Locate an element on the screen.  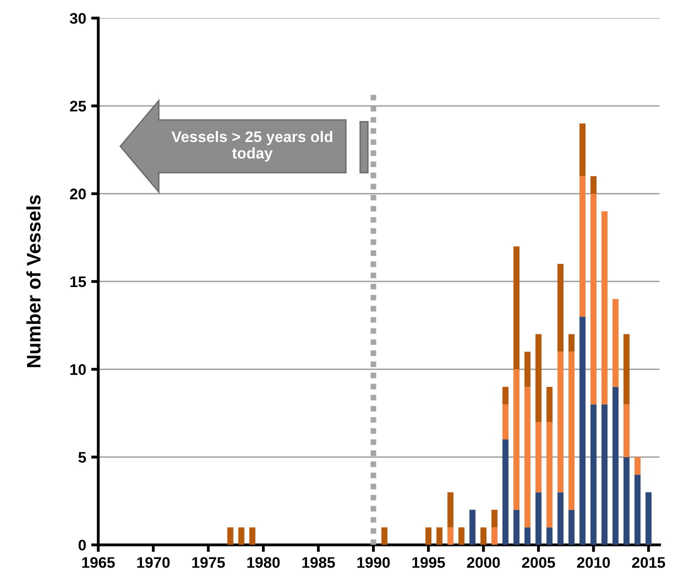
x-tick-label: 1980 is located at coordinates (263, 562).